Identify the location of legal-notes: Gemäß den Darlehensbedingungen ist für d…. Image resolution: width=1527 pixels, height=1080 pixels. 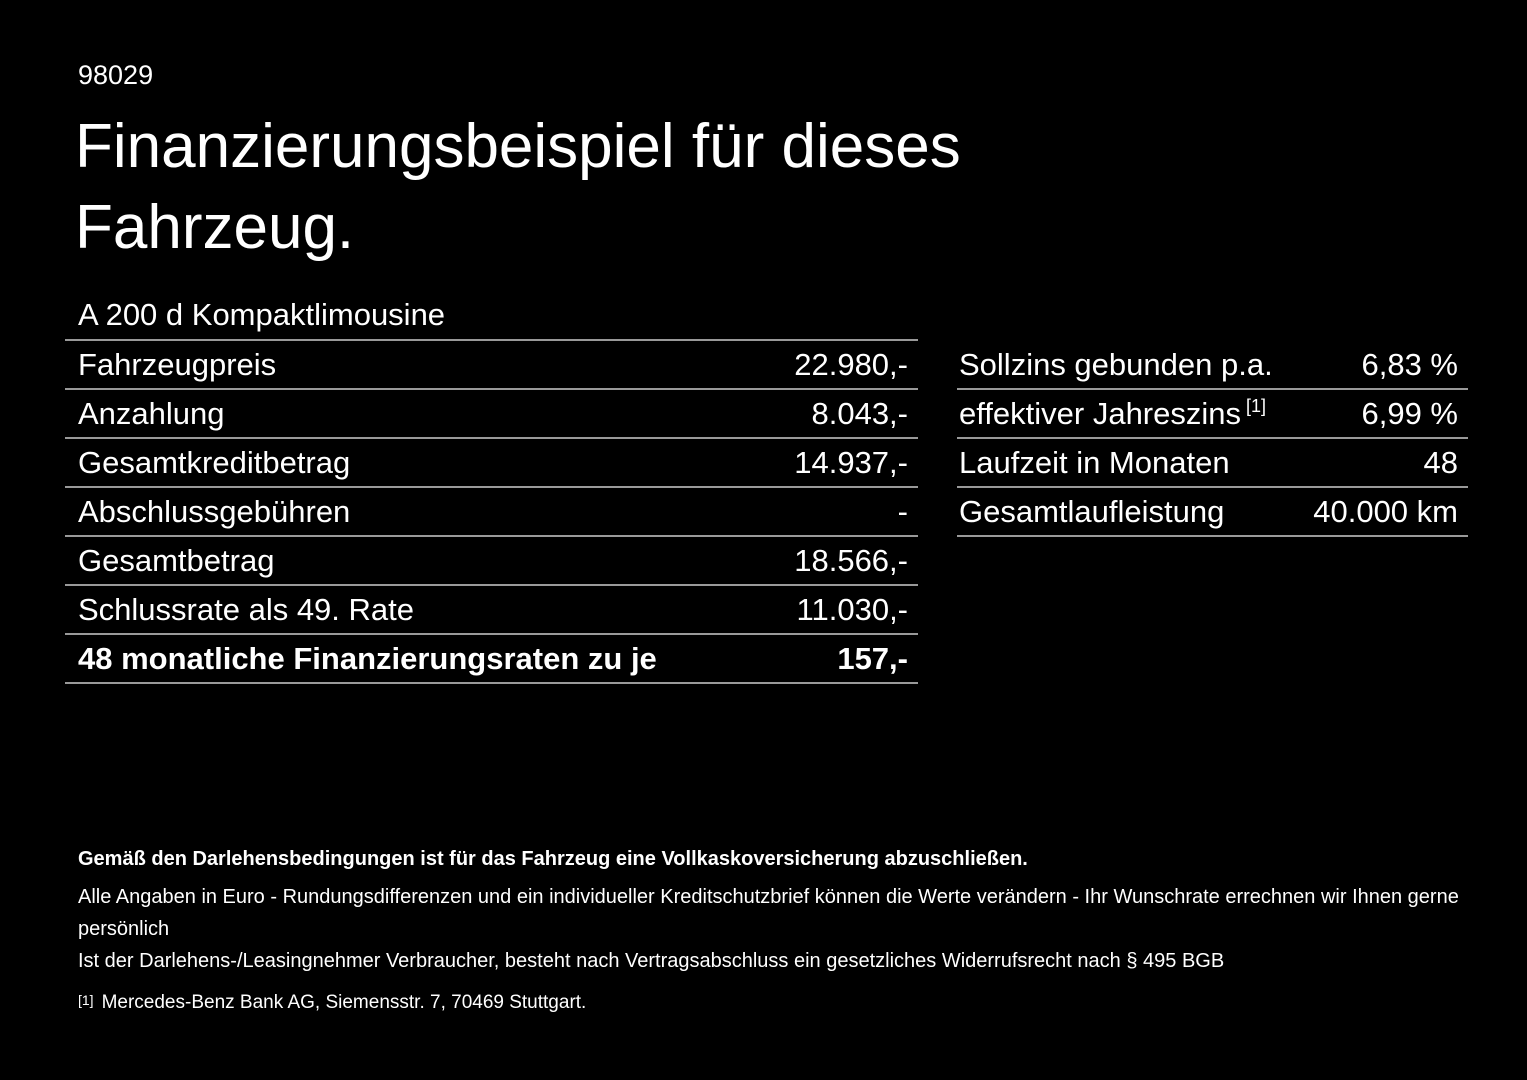
(773, 930).